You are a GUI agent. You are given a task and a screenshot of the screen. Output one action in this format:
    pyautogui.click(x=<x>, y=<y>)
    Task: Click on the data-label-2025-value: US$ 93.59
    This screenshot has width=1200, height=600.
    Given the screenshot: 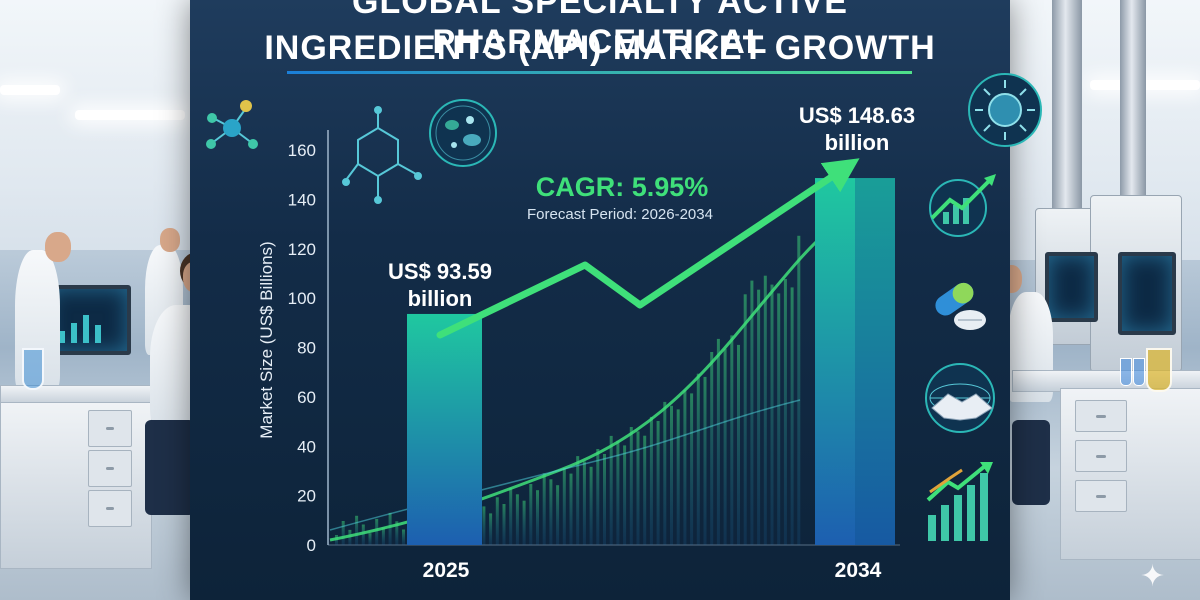 What is the action you would take?
    pyautogui.click(x=440, y=271)
    